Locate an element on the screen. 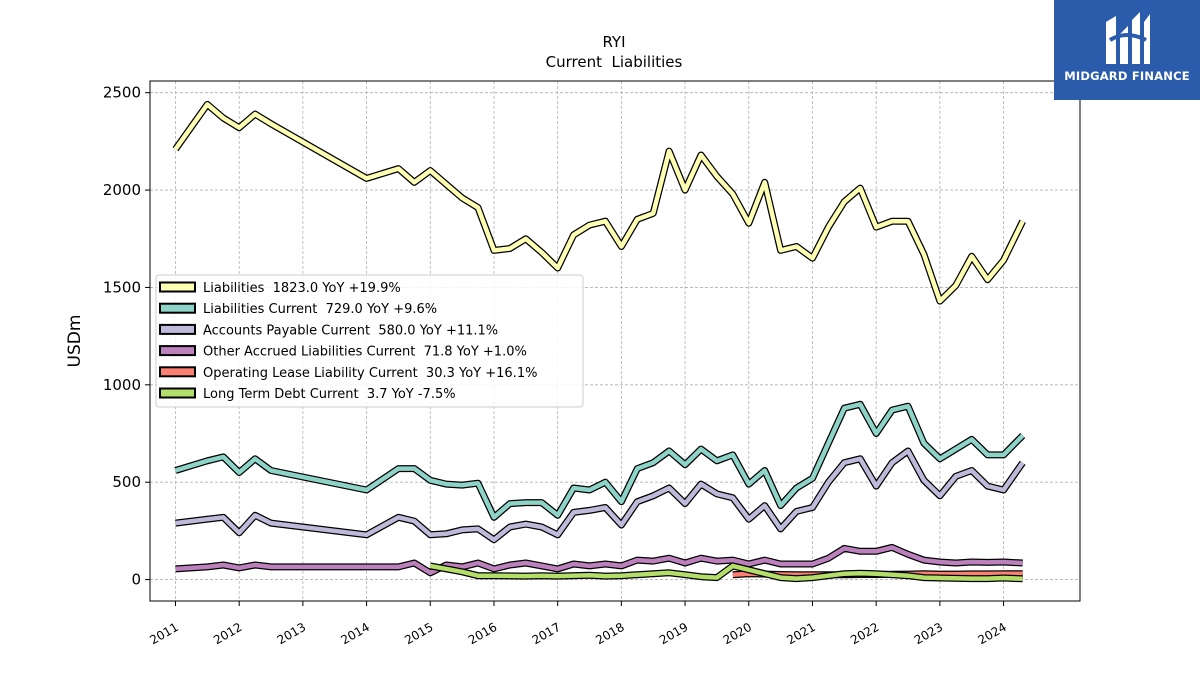 Image resolution: width=1200 pixels, height=675 pixels. legend-box is located at coordinates (369, 341).